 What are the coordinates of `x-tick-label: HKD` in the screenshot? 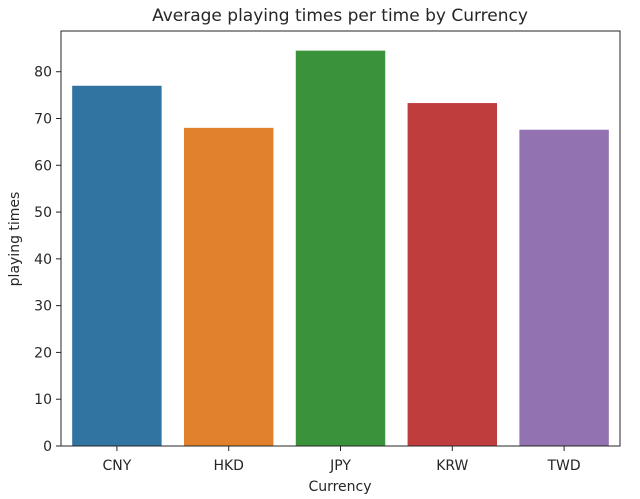 It's located at (228, 466).